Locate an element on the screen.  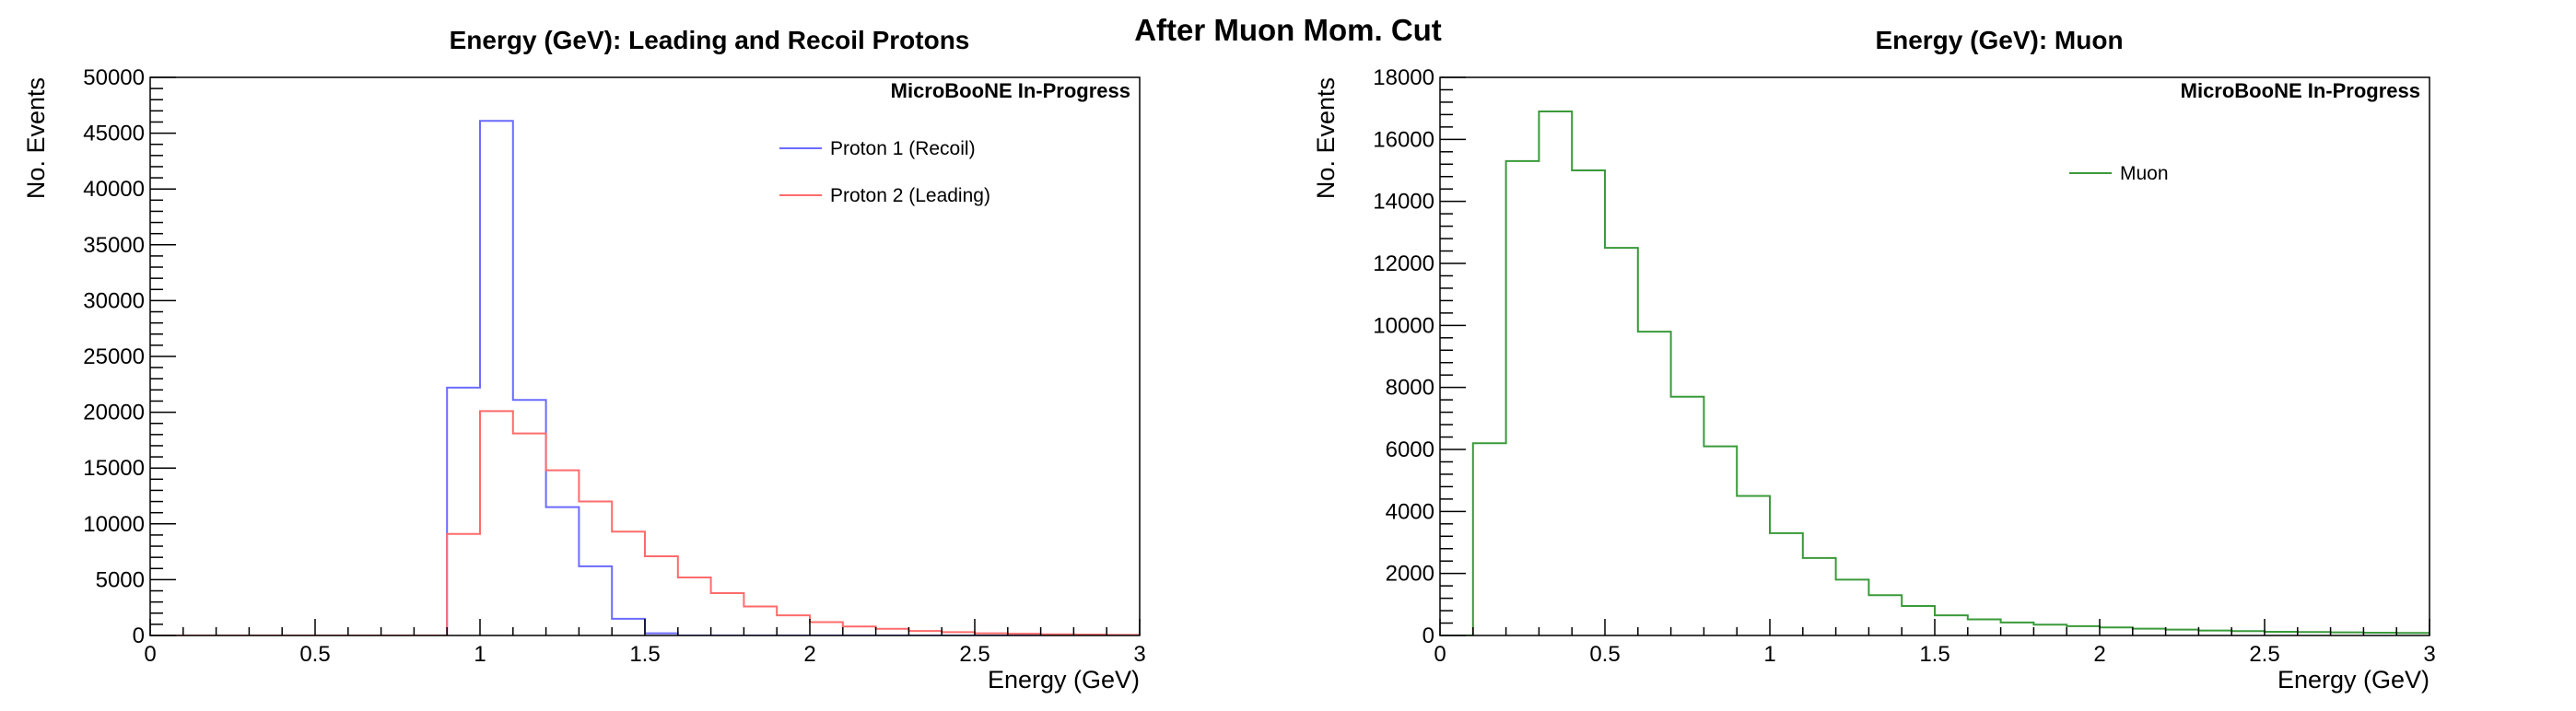
y-tick-label: 20000 is located at coordinates (114, 413).